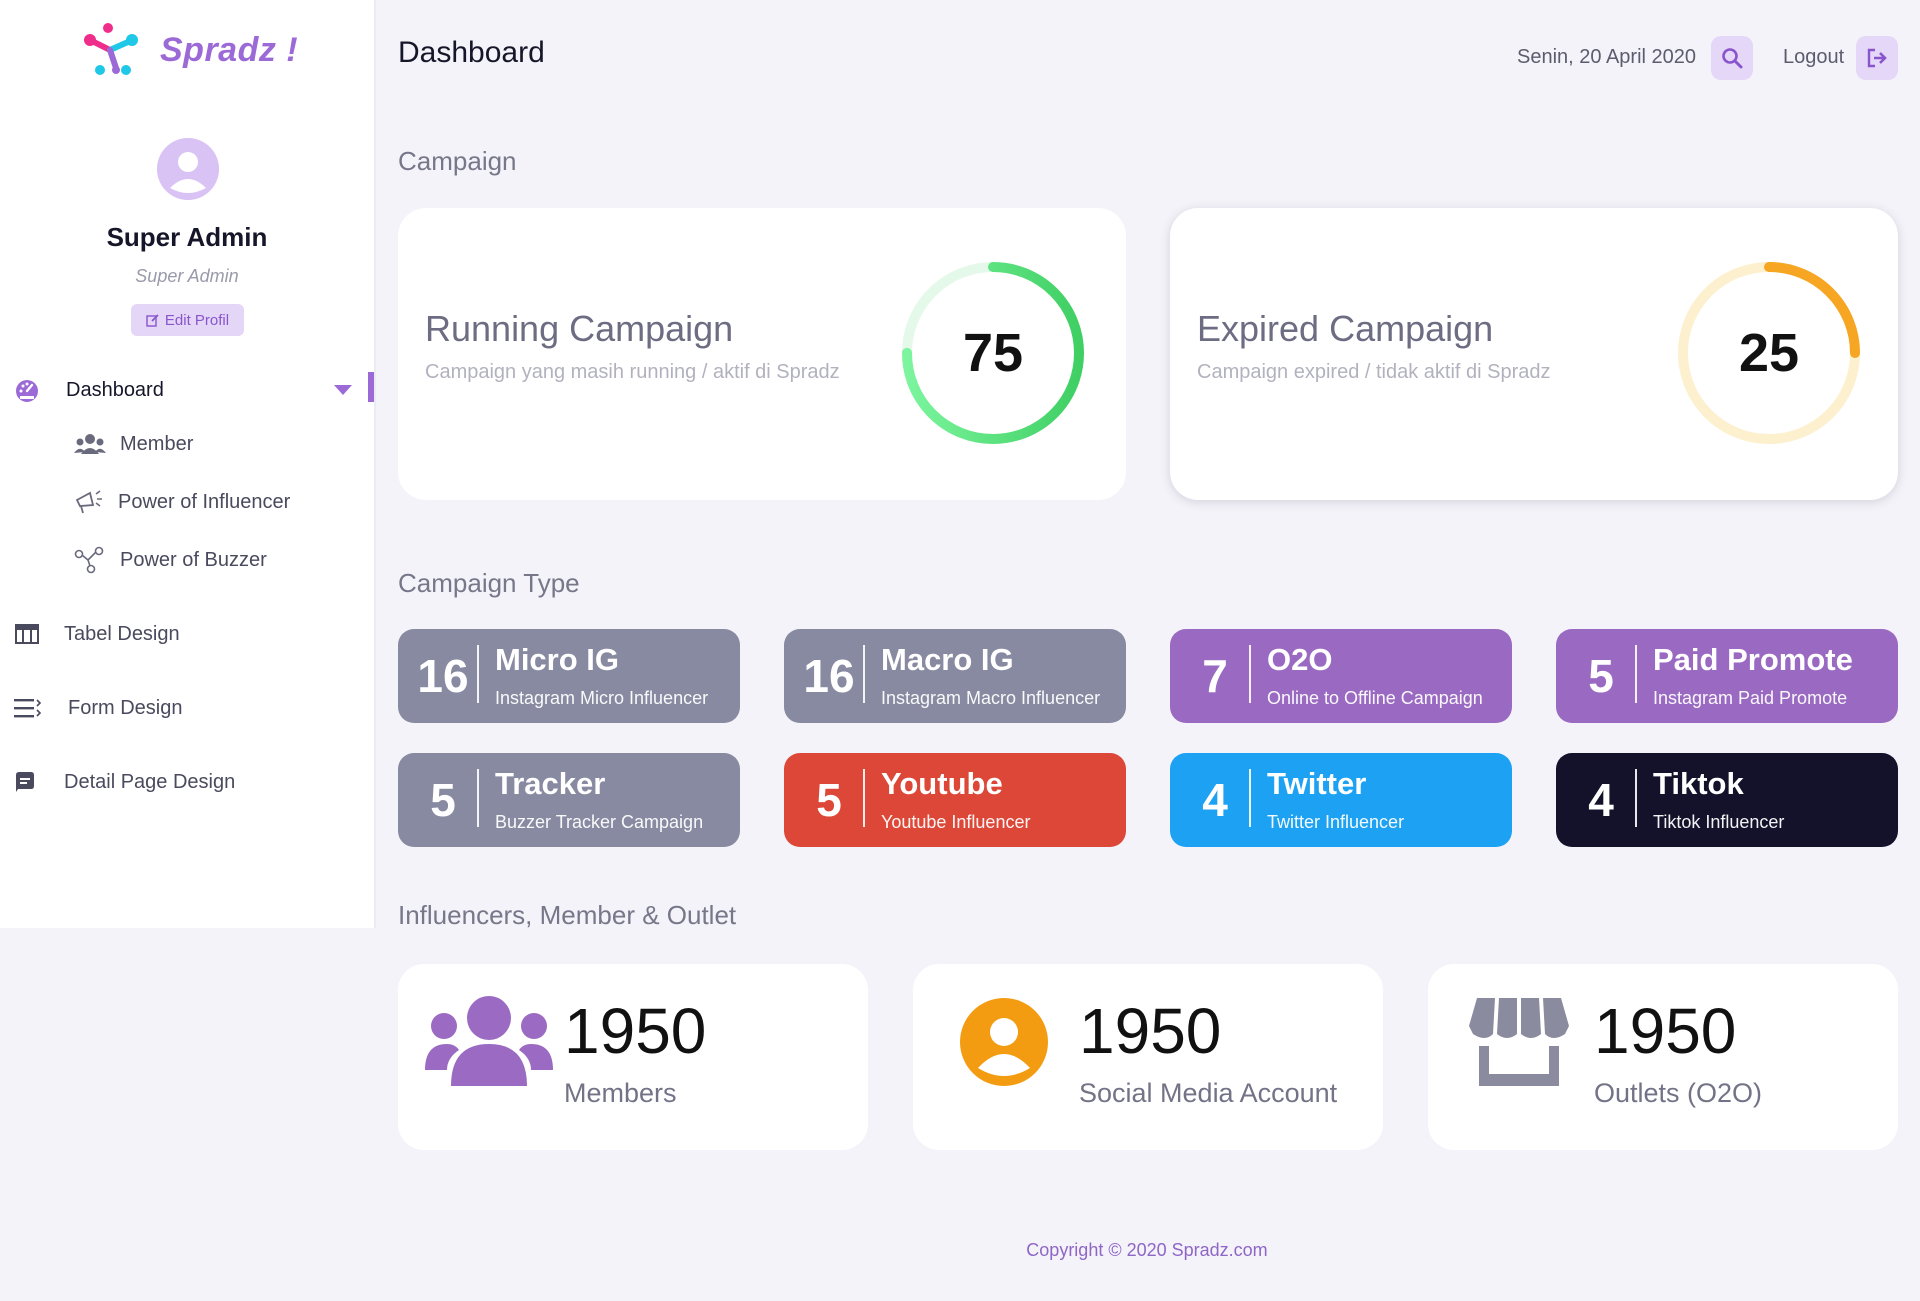  I want to click on logout-button, so click(1877, 58).